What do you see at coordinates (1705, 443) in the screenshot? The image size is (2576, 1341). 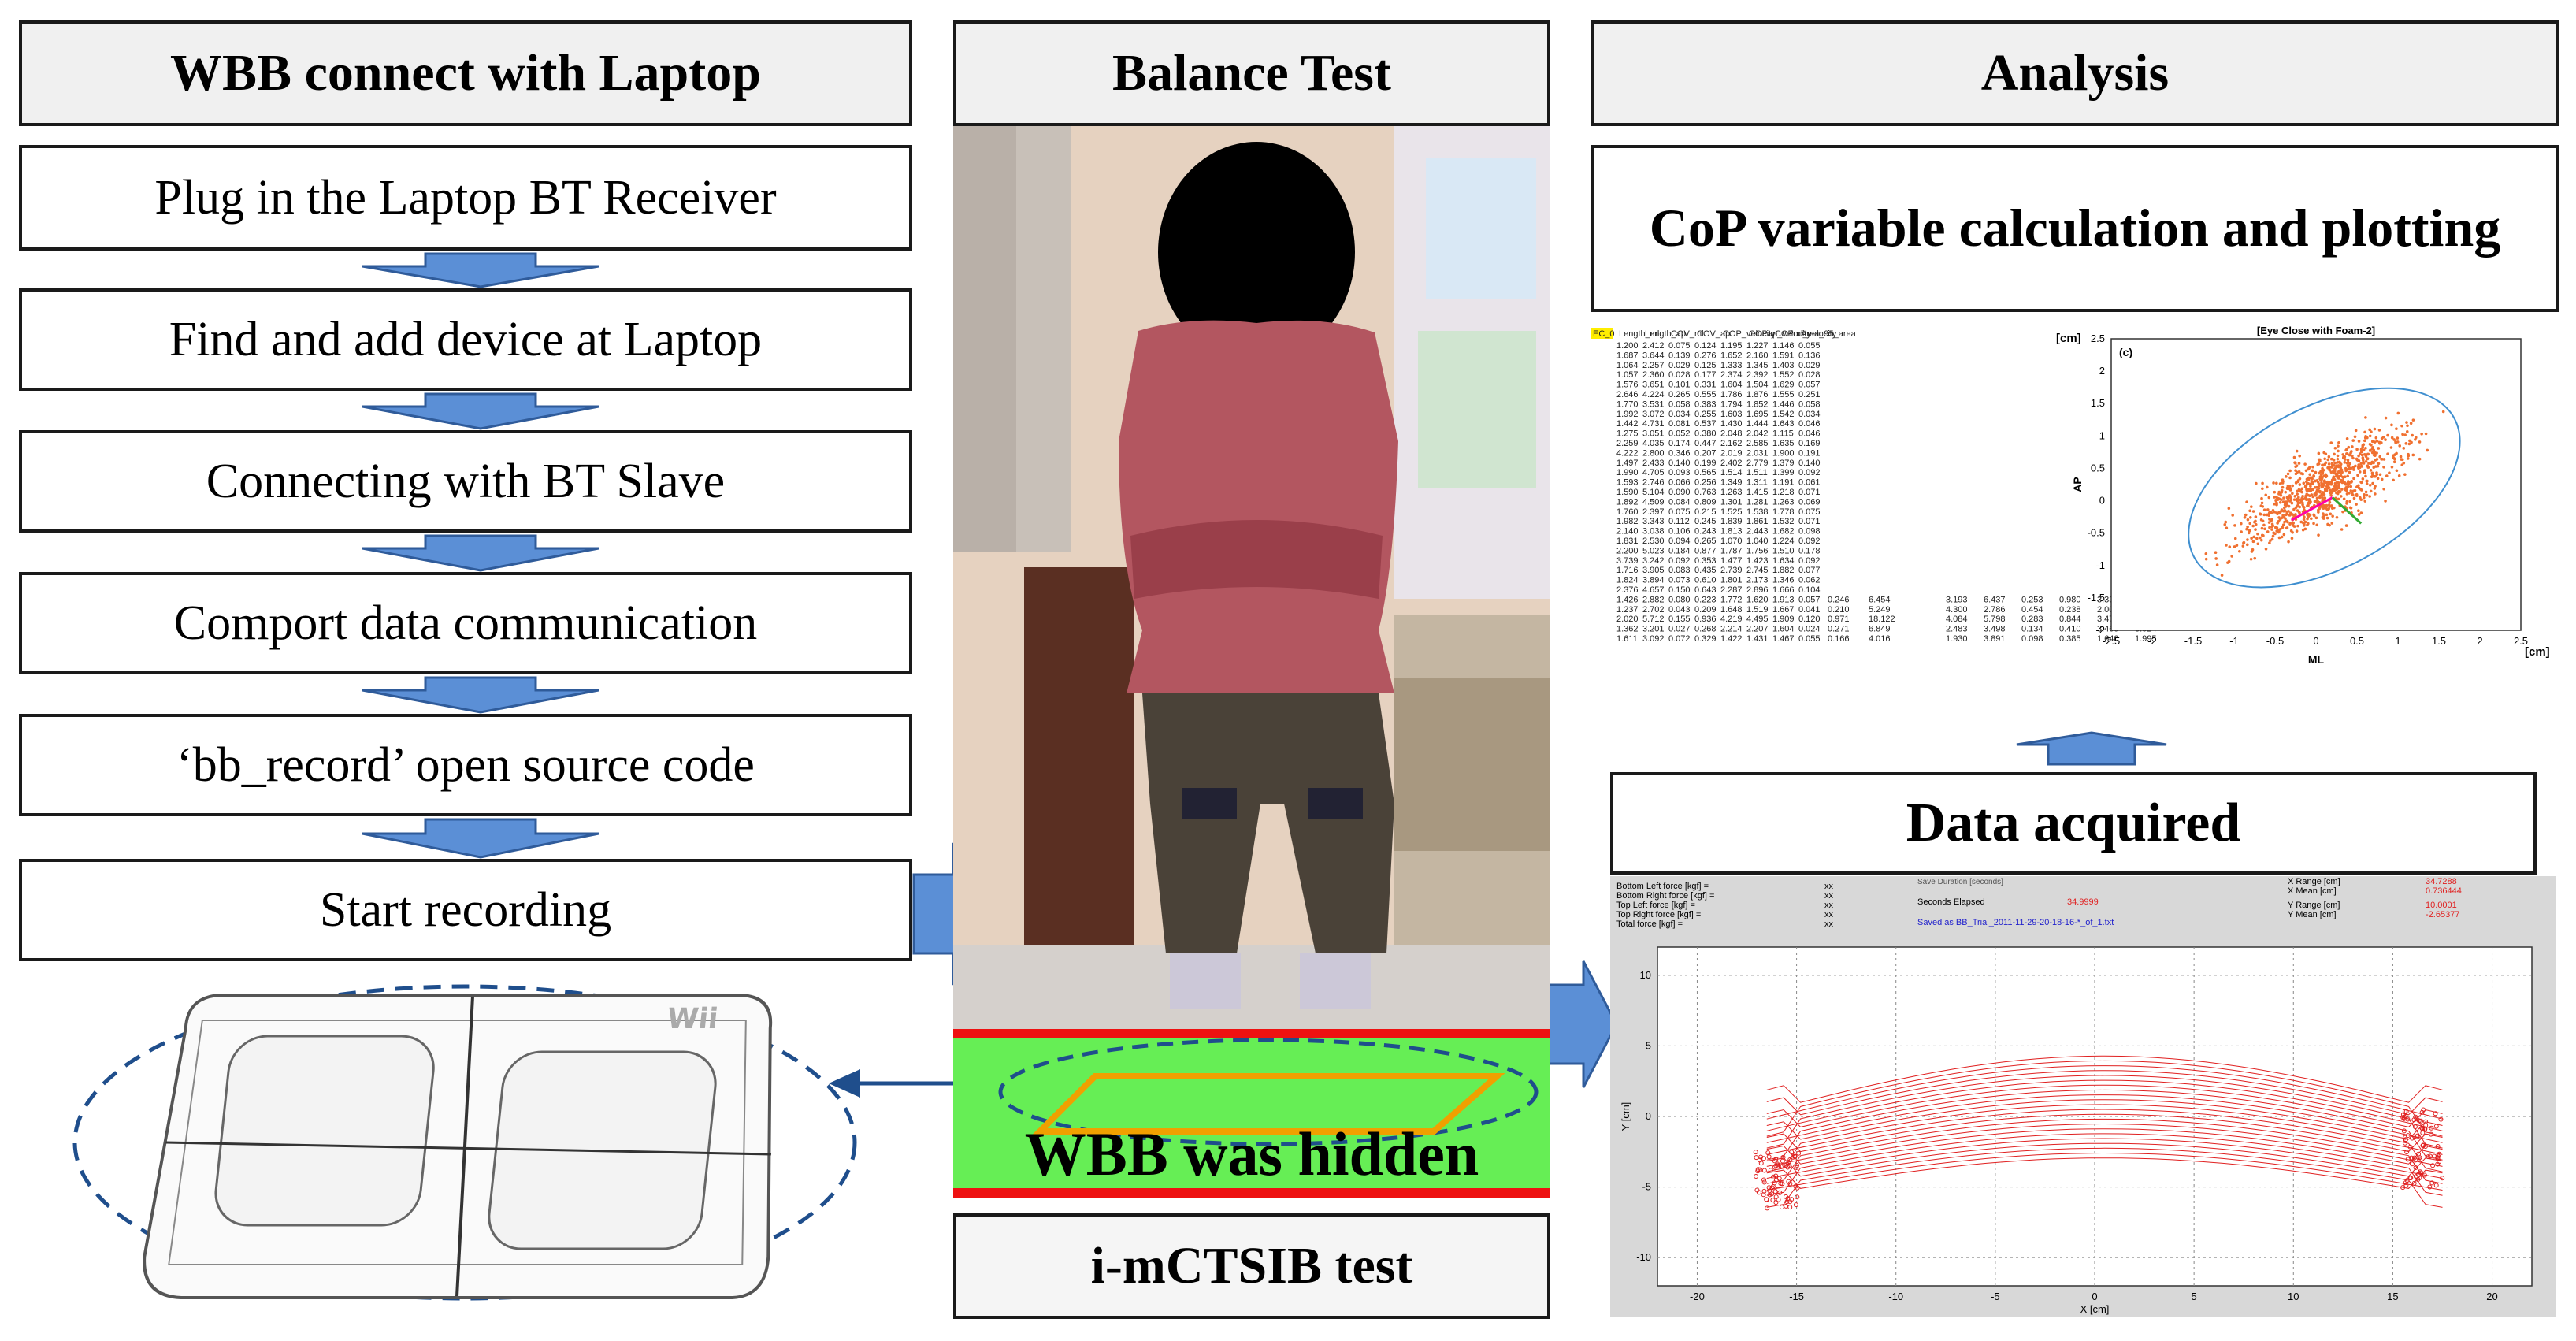 I see `table-cell: 0.447` at bounding box center [1705, 443].